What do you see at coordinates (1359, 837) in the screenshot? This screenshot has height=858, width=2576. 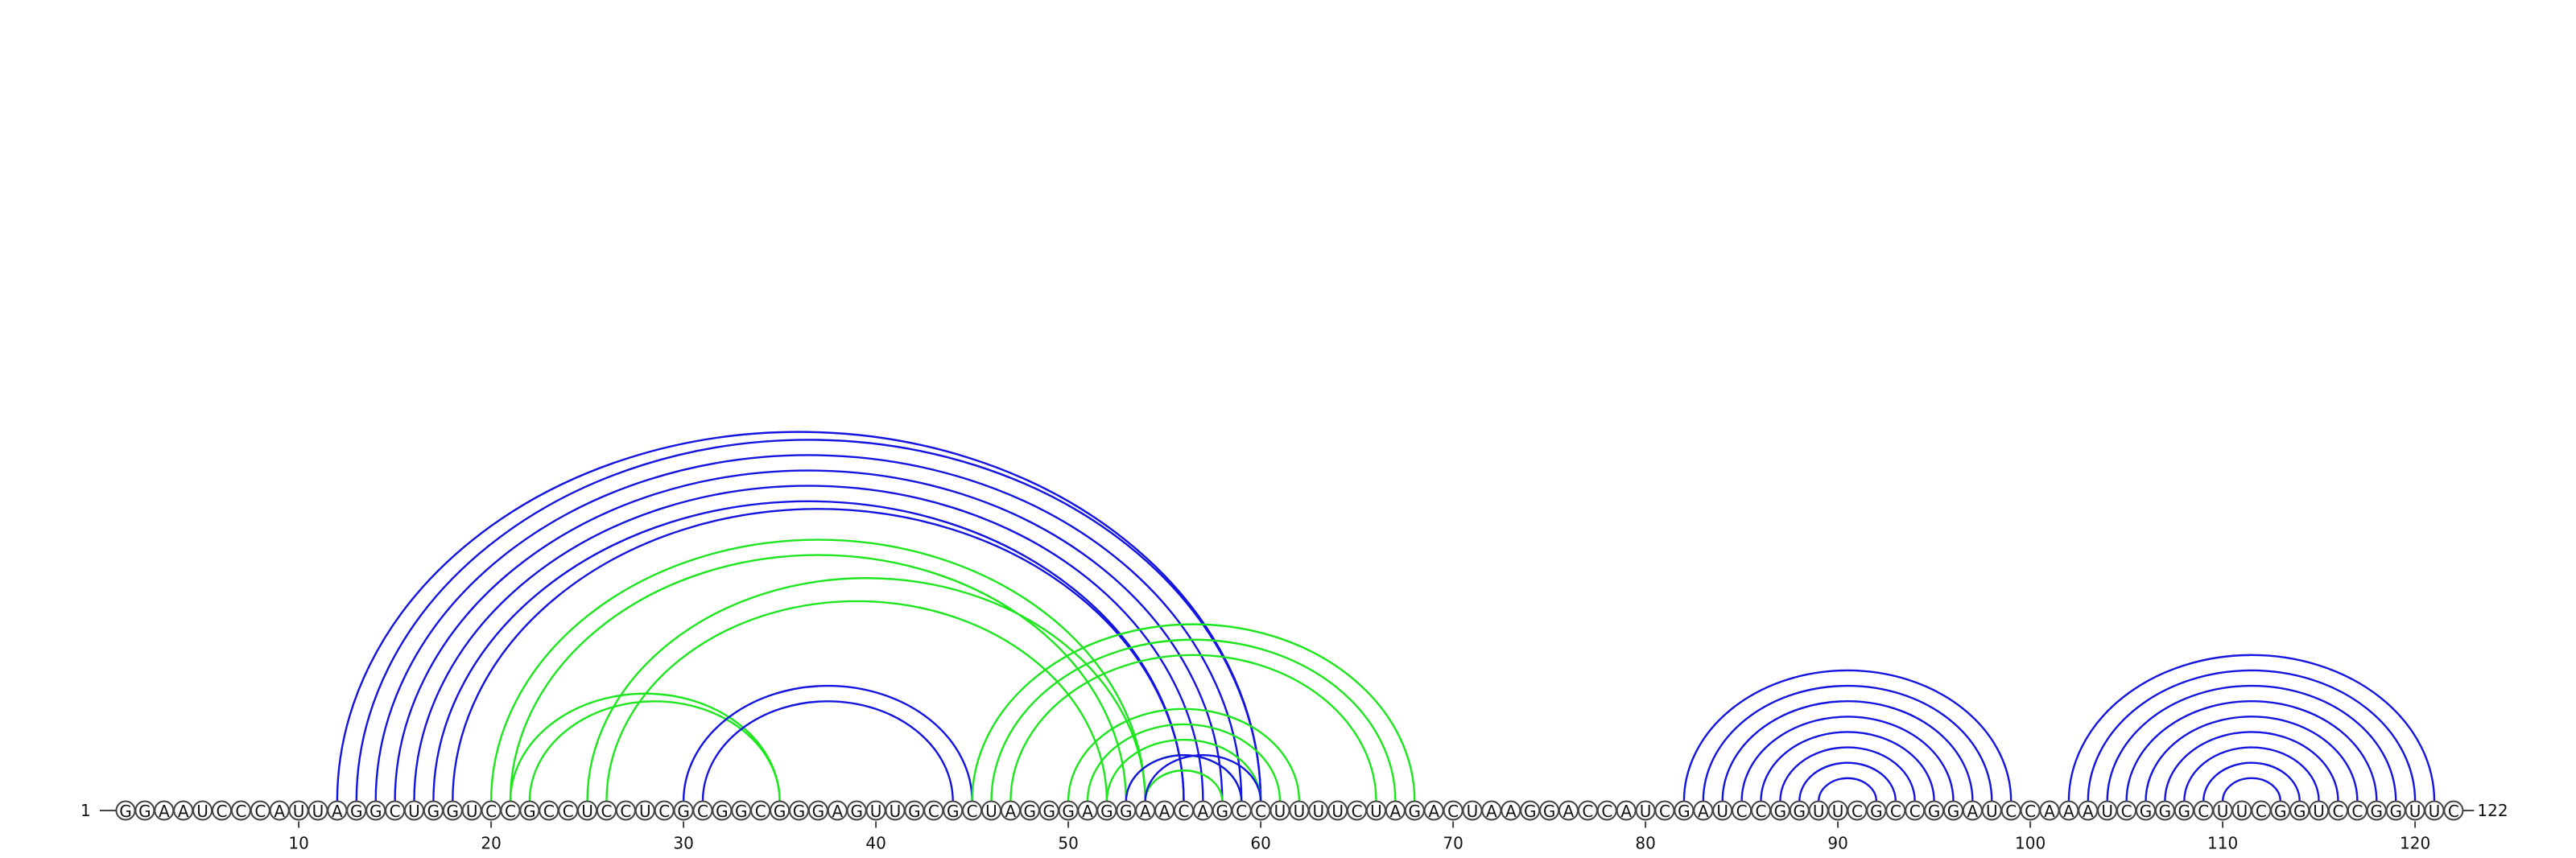 I see `position-axis: 10 20 30 40 50 60 70 80 90 100 110 120` at bounding box center [1359, 837].